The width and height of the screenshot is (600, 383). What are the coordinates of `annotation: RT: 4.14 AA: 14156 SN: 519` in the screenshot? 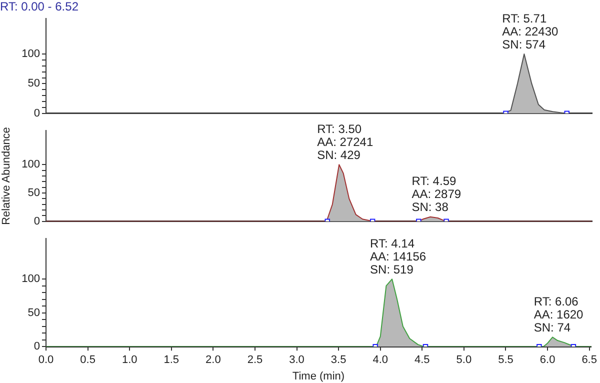 It's located at (398, 256).